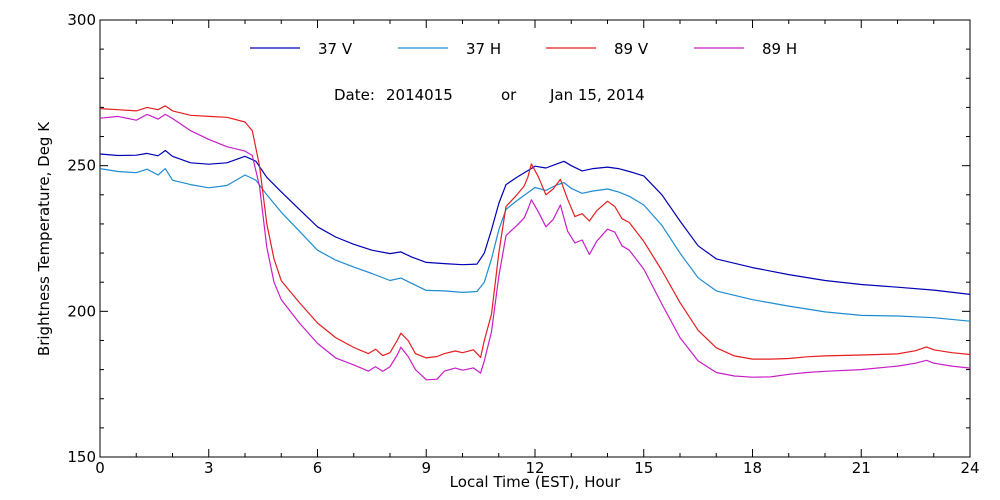 The width and height of the screenshot is (1000, 500). I want to click on legend-label: 37 V, so click(335, 49).